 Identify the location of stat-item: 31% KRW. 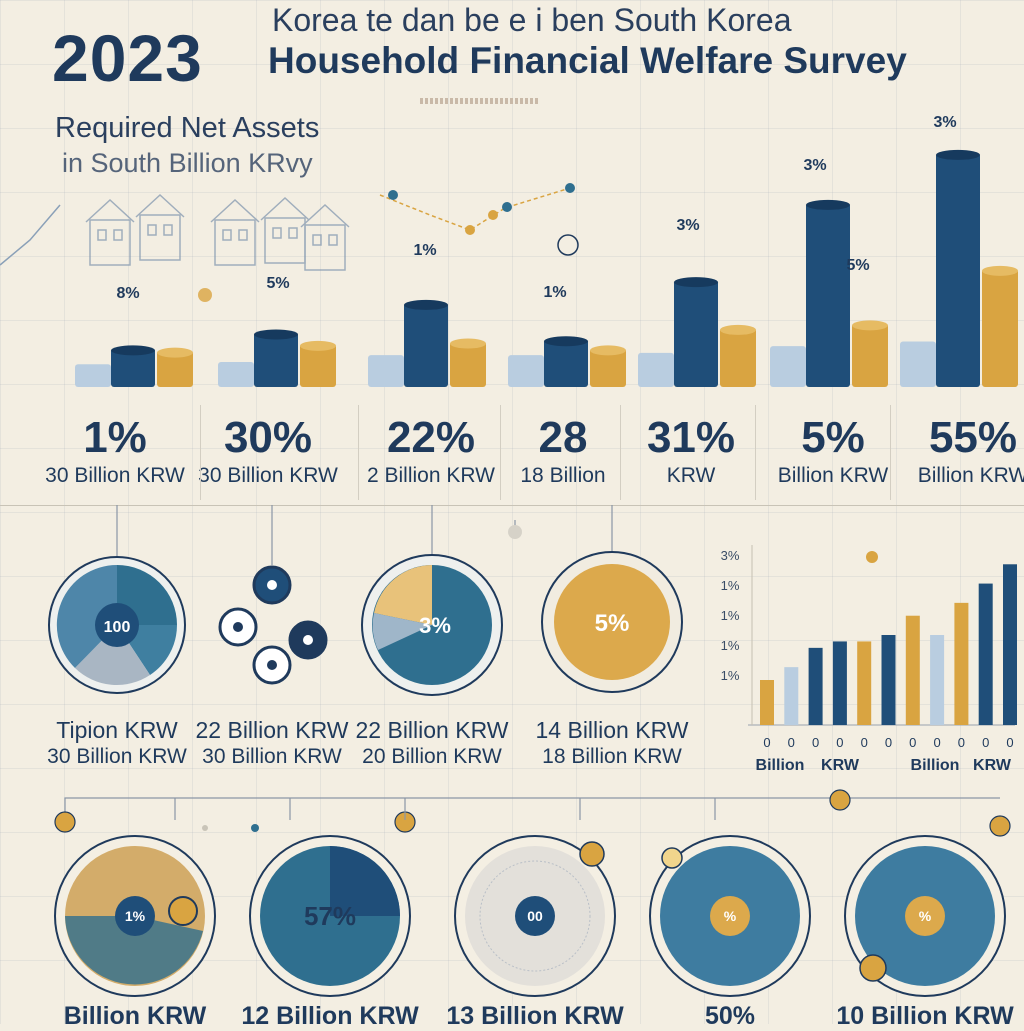
(691, 450).